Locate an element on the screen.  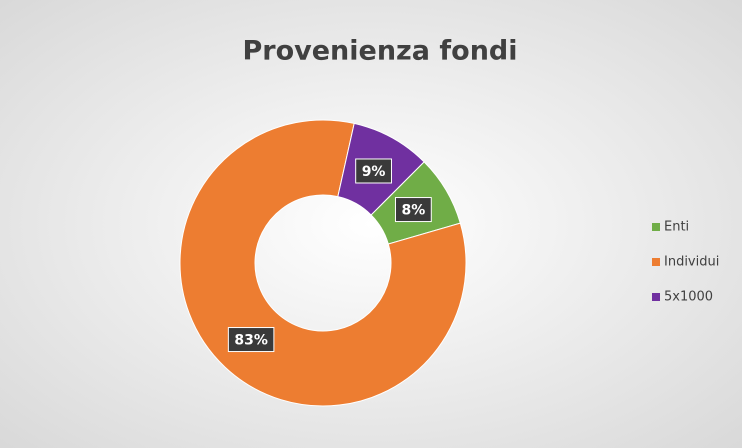
data-label: 83% is located at coordinates (251, 340).